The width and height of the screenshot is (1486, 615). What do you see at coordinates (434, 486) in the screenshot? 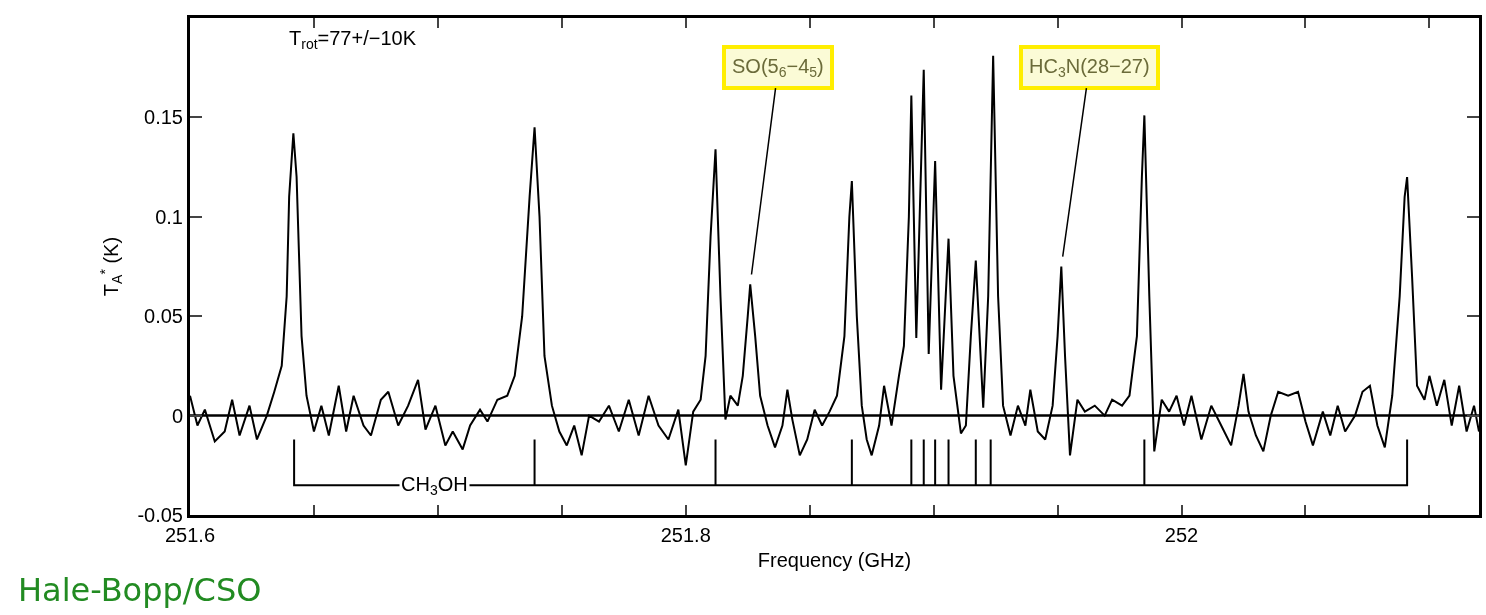
I see `annotation: CH$_{3}$OH` at bounding box center [434, 486].